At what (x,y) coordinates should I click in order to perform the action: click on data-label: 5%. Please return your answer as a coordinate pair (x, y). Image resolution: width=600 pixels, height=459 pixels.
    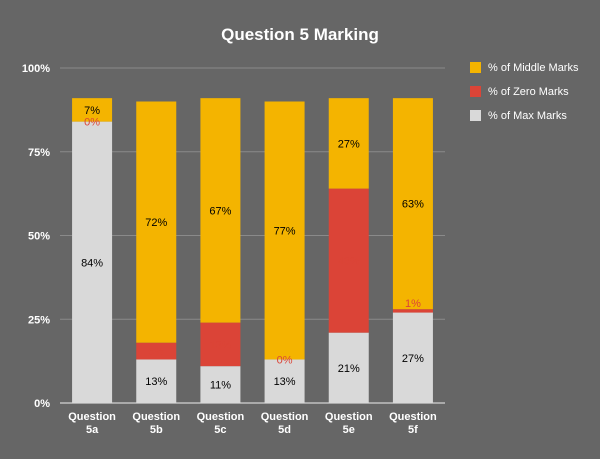
    Looking at the image, I should click on (156, 352).